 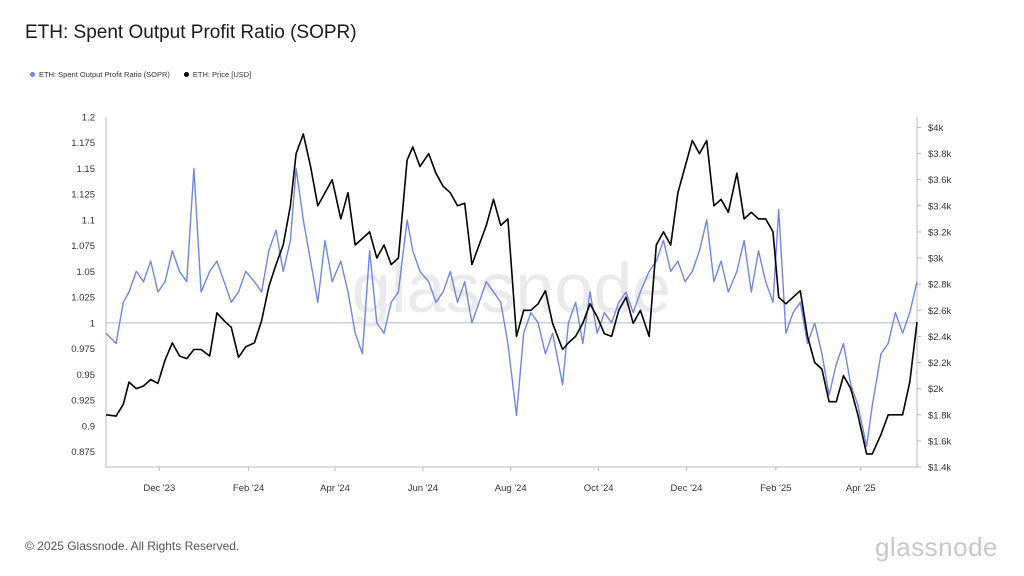 I want to click on y-left-tick-label: 1.075, so click(x=83, y=246).